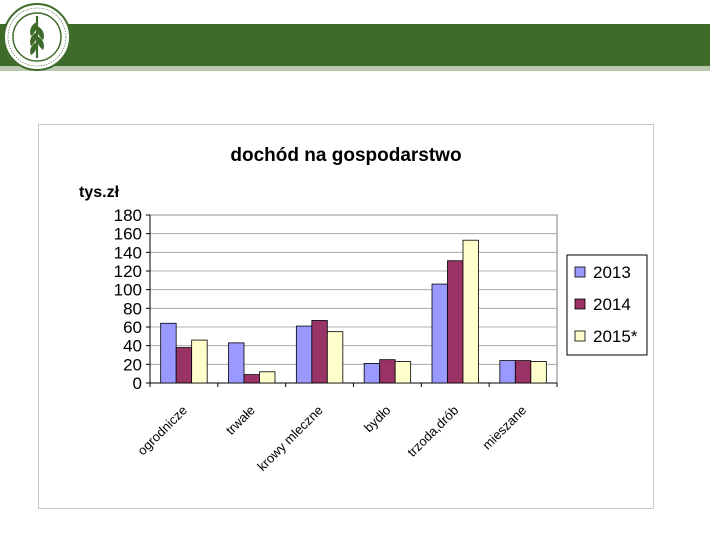 This screenshot has height=540, width=720. What do you see at coordinates (132, 308) in the screenshot?
I see `y-tick-label: 80` at bounding box center [132, 308].